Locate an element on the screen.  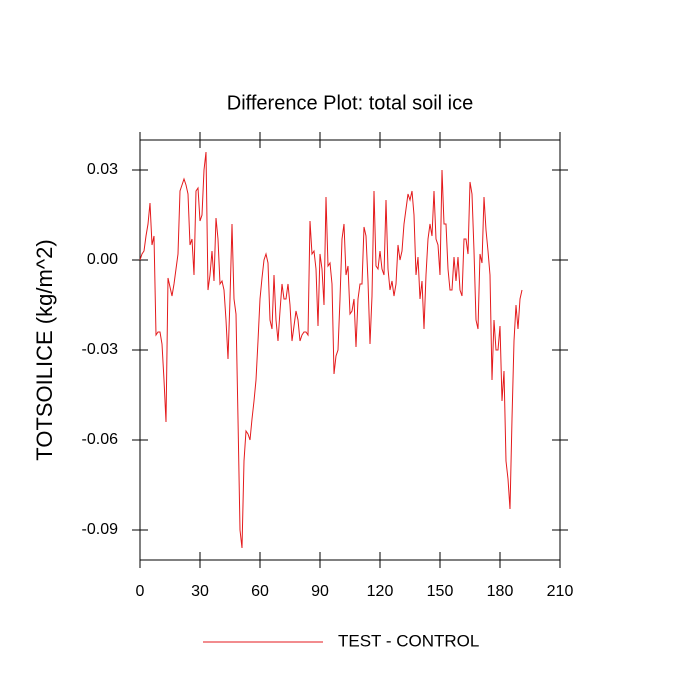
x-tick-label: 90 is located at coordinates (320, 591).